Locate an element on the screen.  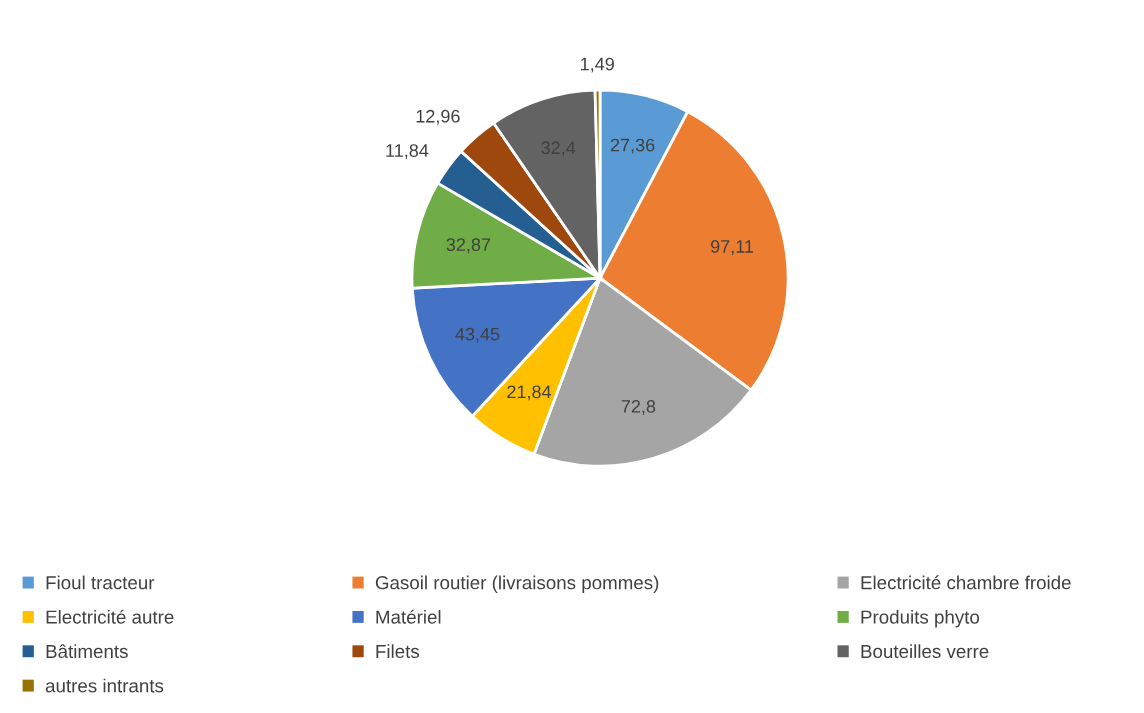
data-label: 32,87 is located at coordinates (468, 246).